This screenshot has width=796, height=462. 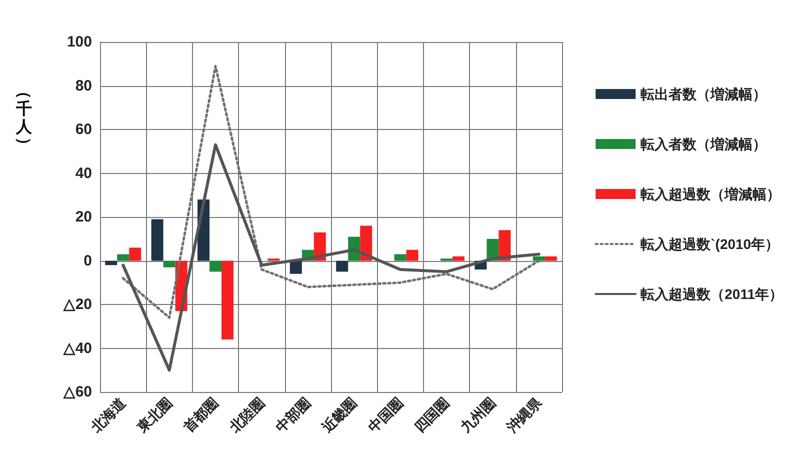 I want to click on legend-label: 転出者数（増減幅）, so click(x=703, y=94).